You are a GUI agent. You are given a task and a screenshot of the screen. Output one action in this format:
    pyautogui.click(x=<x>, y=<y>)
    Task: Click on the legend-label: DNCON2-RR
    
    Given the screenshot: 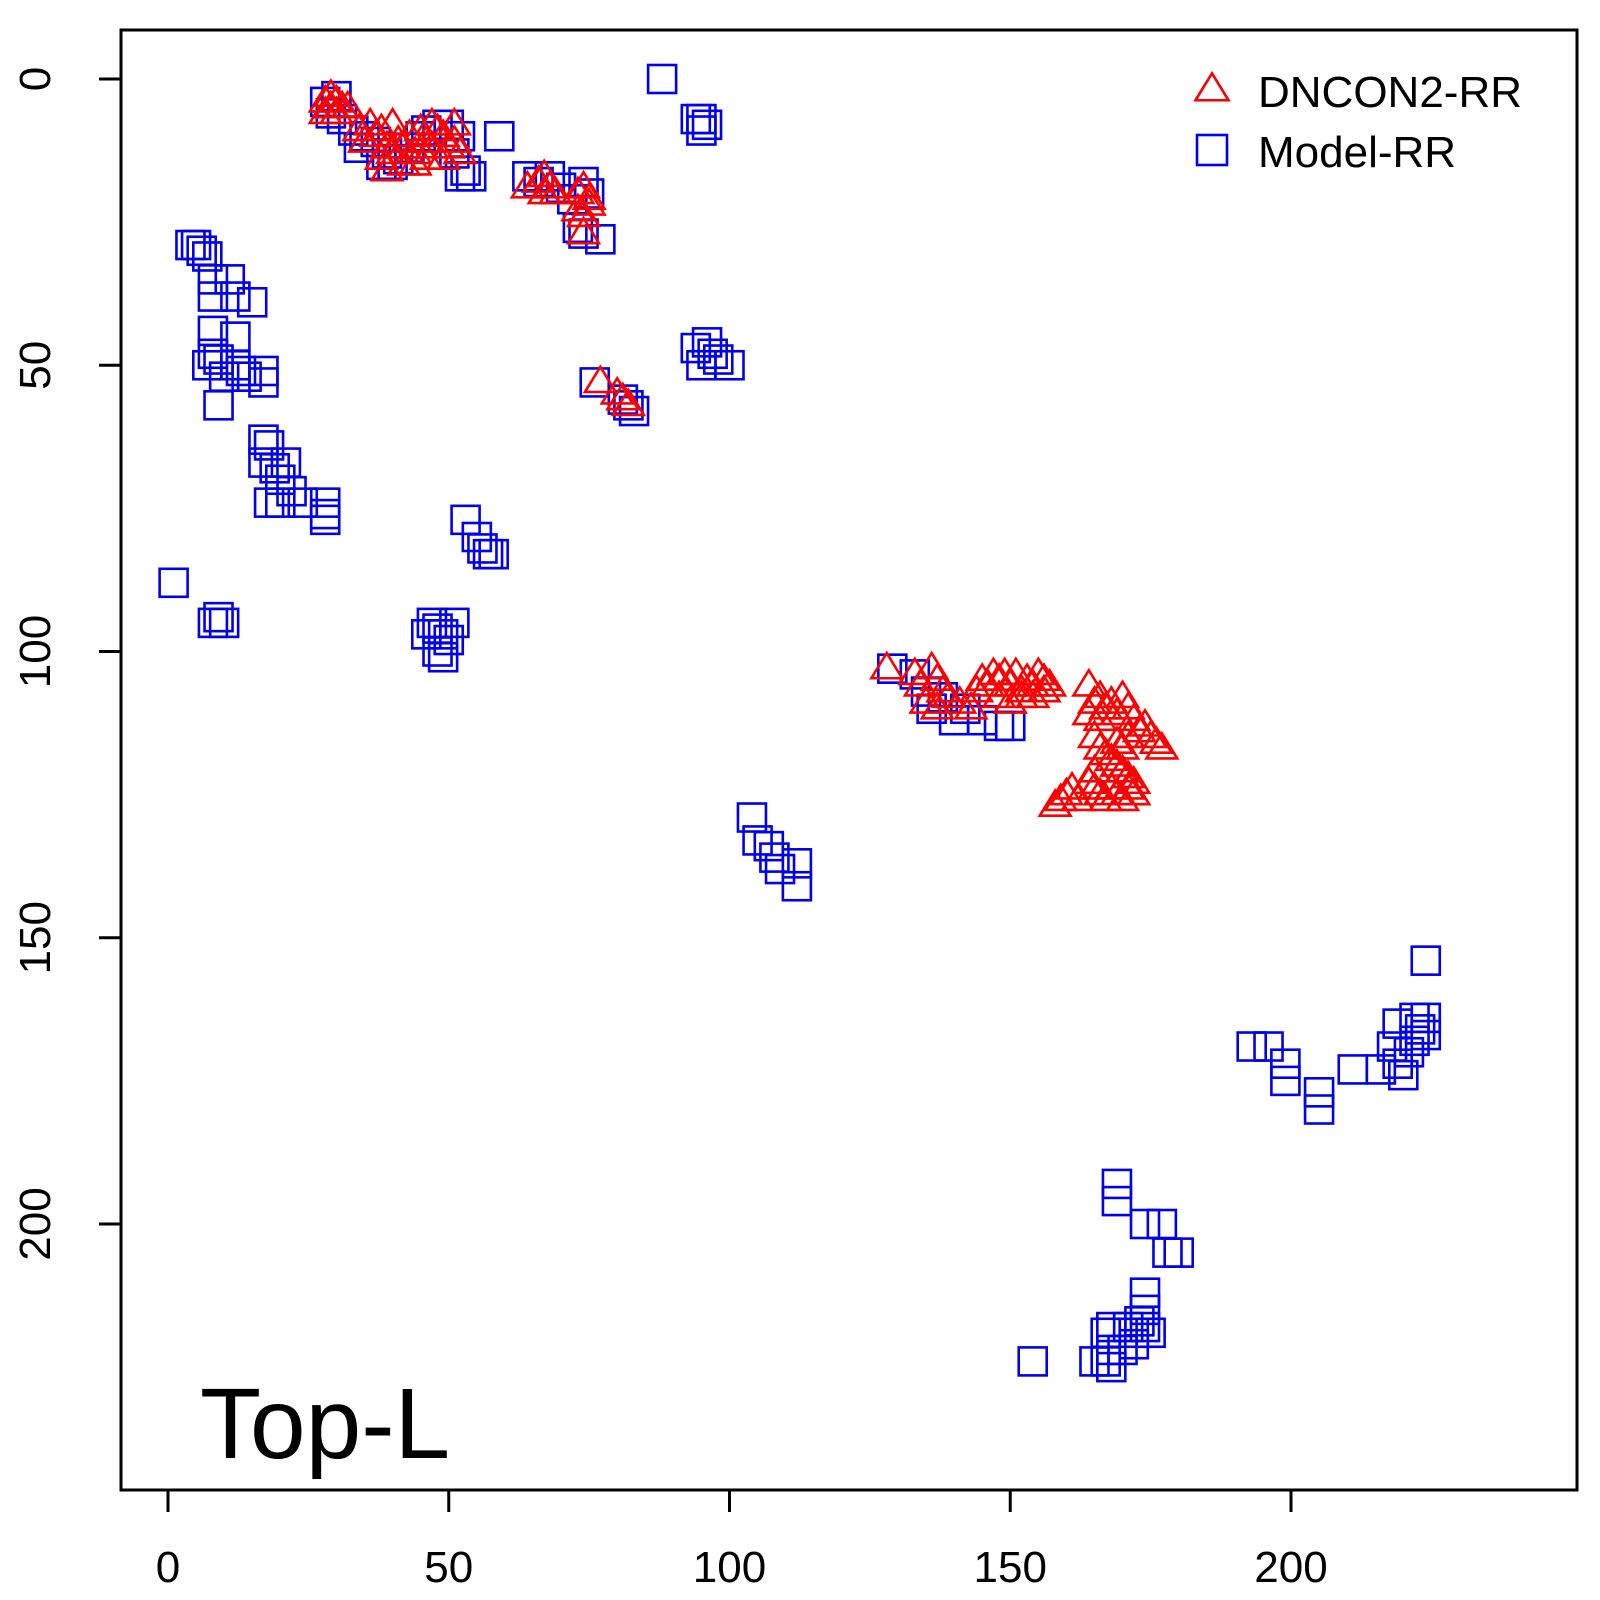 What is the action you would take?
    pyautogui.click(x=1390, y=92)
    